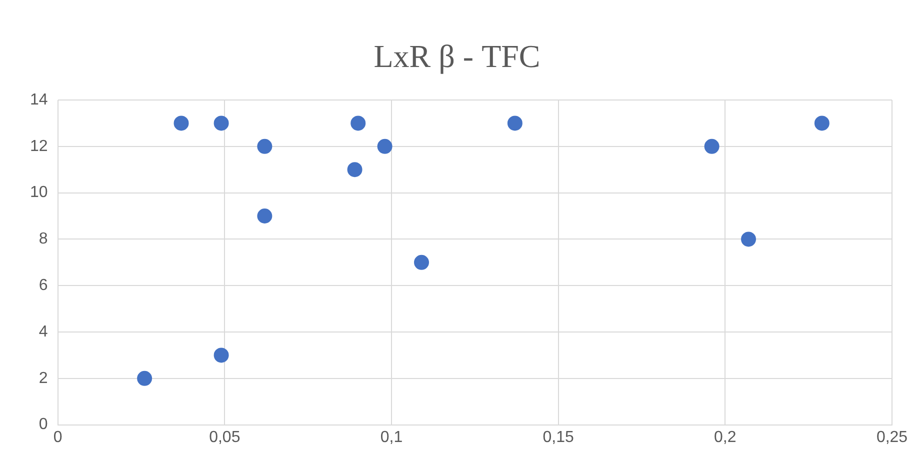 This screenshot has height=460, width=914. I want to click on x-tick-label: 0,05, so click(224, 437).